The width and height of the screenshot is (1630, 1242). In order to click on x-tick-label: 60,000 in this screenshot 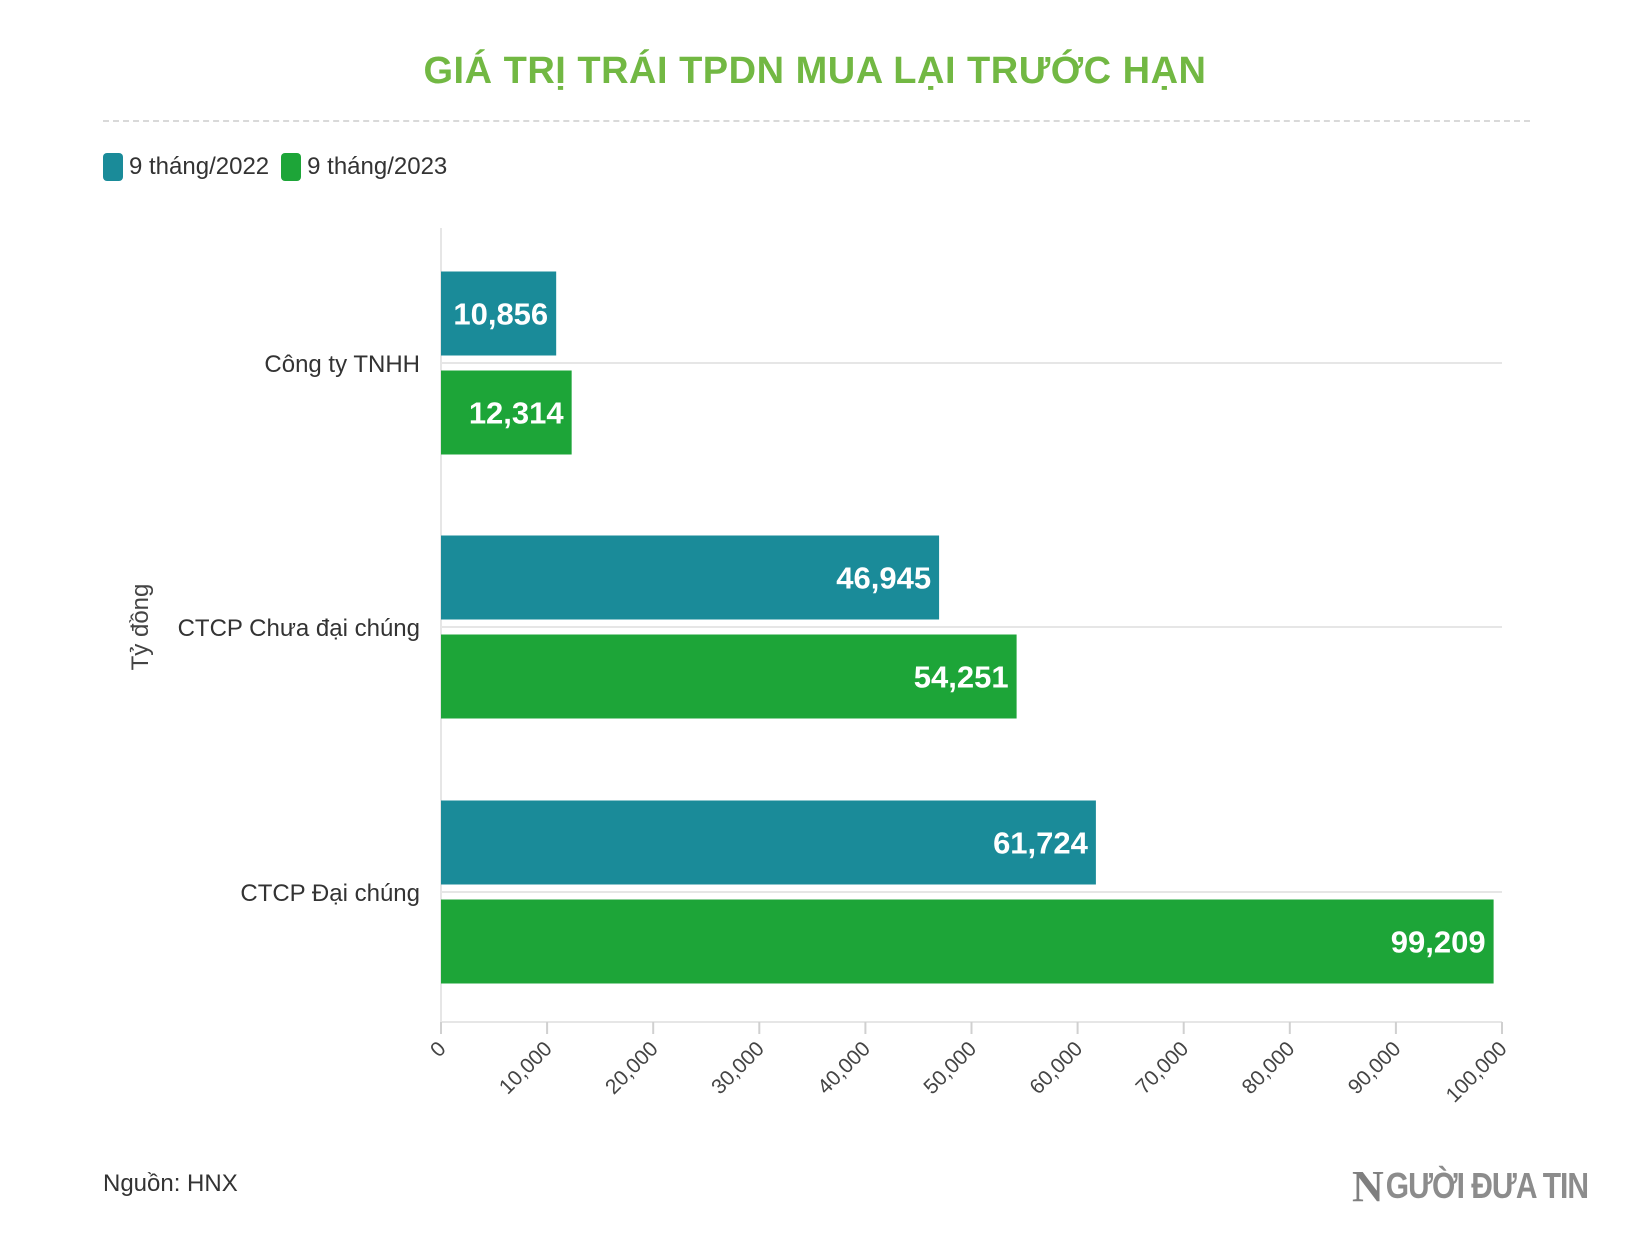, I will do `click(1056, 1068)`.